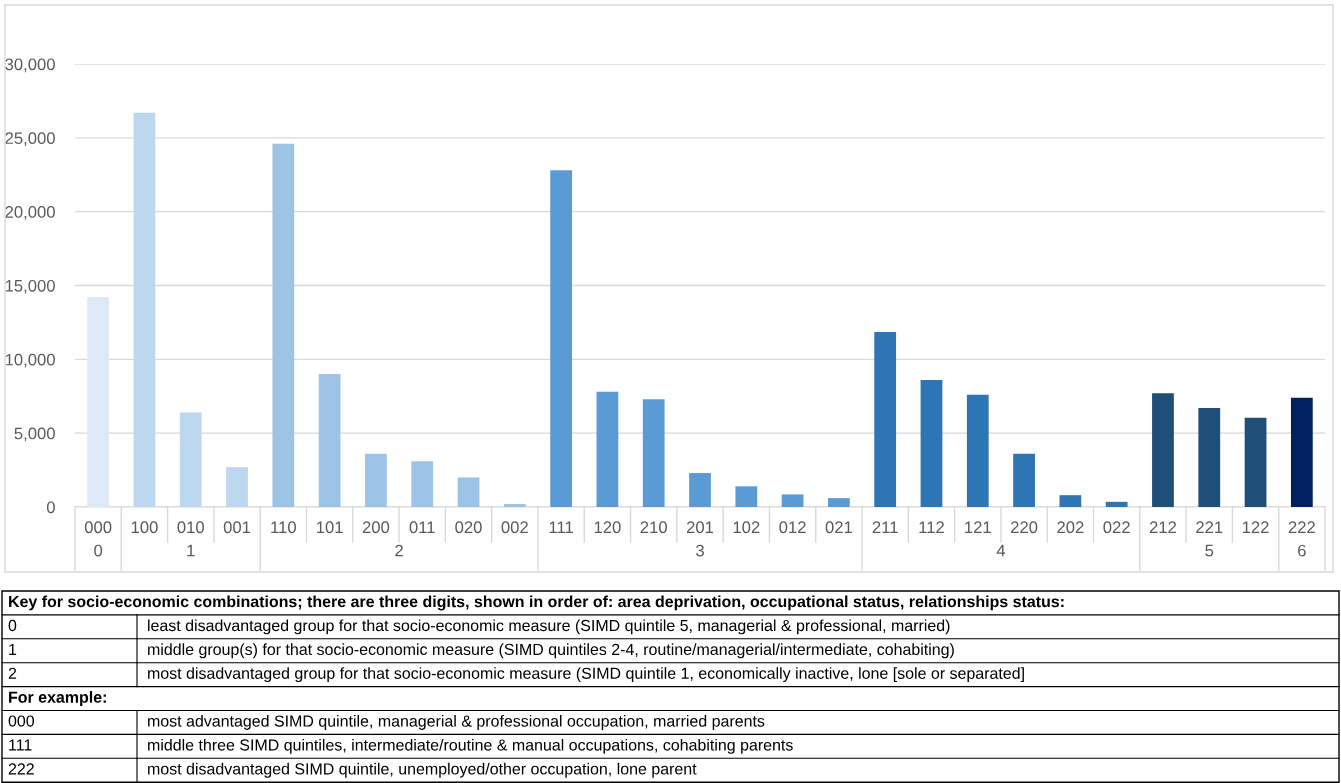 This screenshot has height=783, width=1341. What do you see at coordinates (561, 527) in the screenshot?
I see `x-tick-label: 111` at bounding box center [561, 527].